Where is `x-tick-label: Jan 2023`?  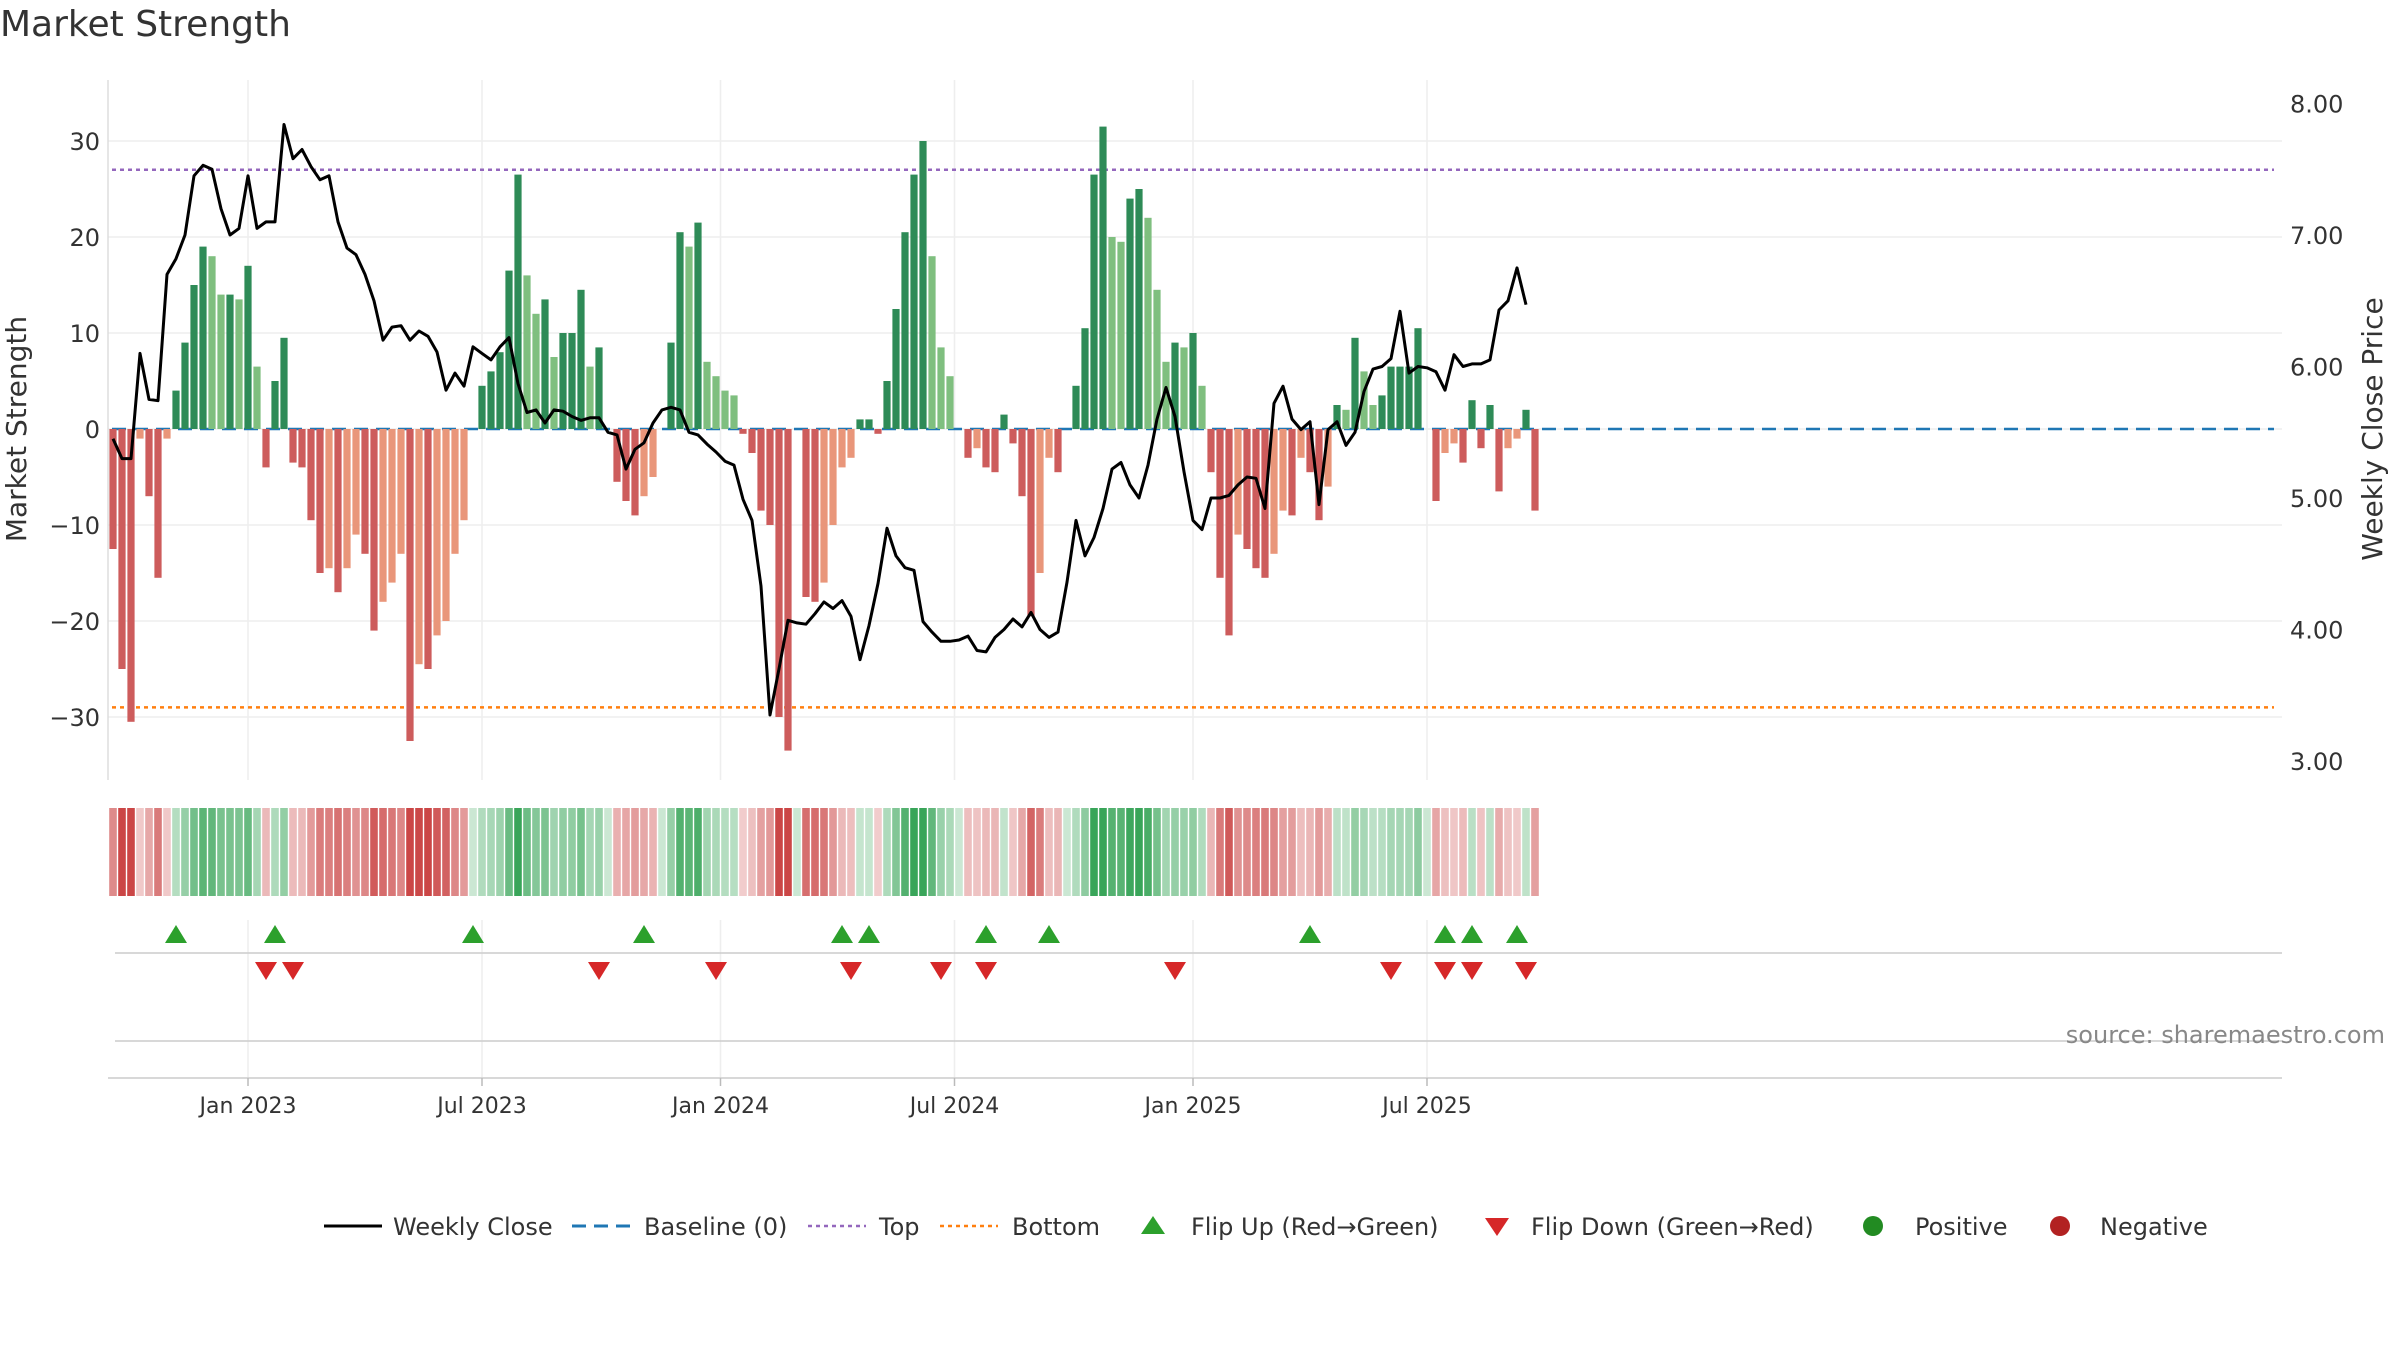
x-tick-label: Jan 2023 is located at coordinates (247, 1106).